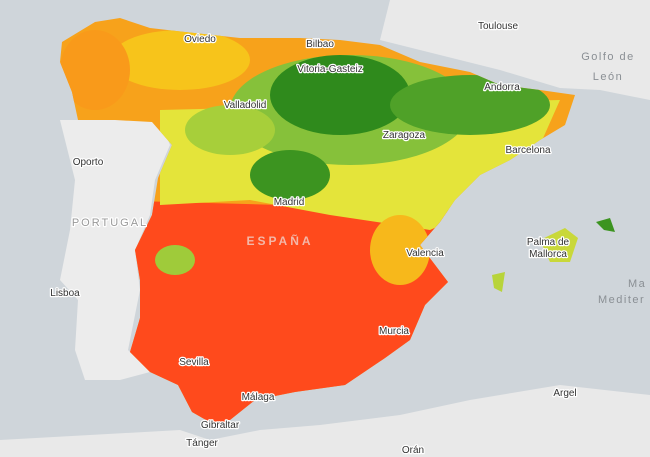 The width and height of the screenshot is (650, 457). I want to click on place-label: Lisboa, so click(65, 293).